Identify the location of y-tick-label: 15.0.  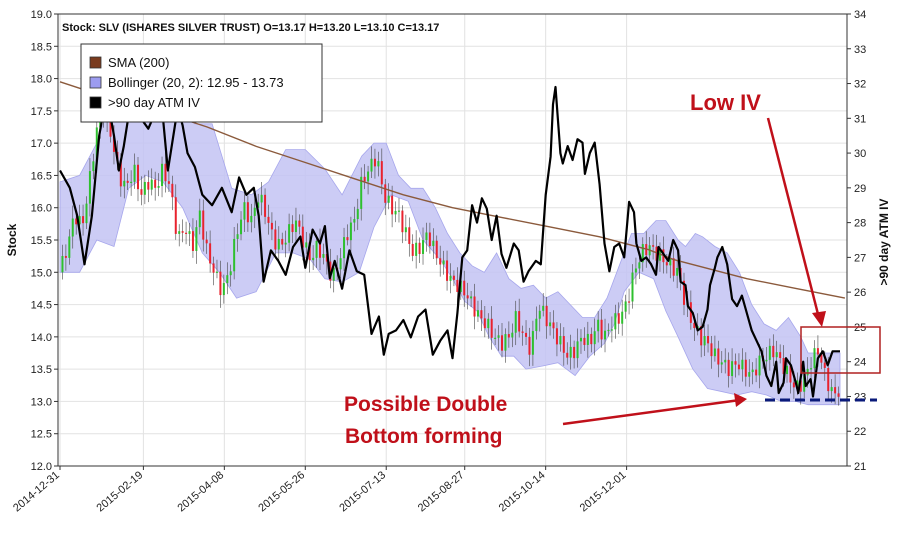
(41, 273).